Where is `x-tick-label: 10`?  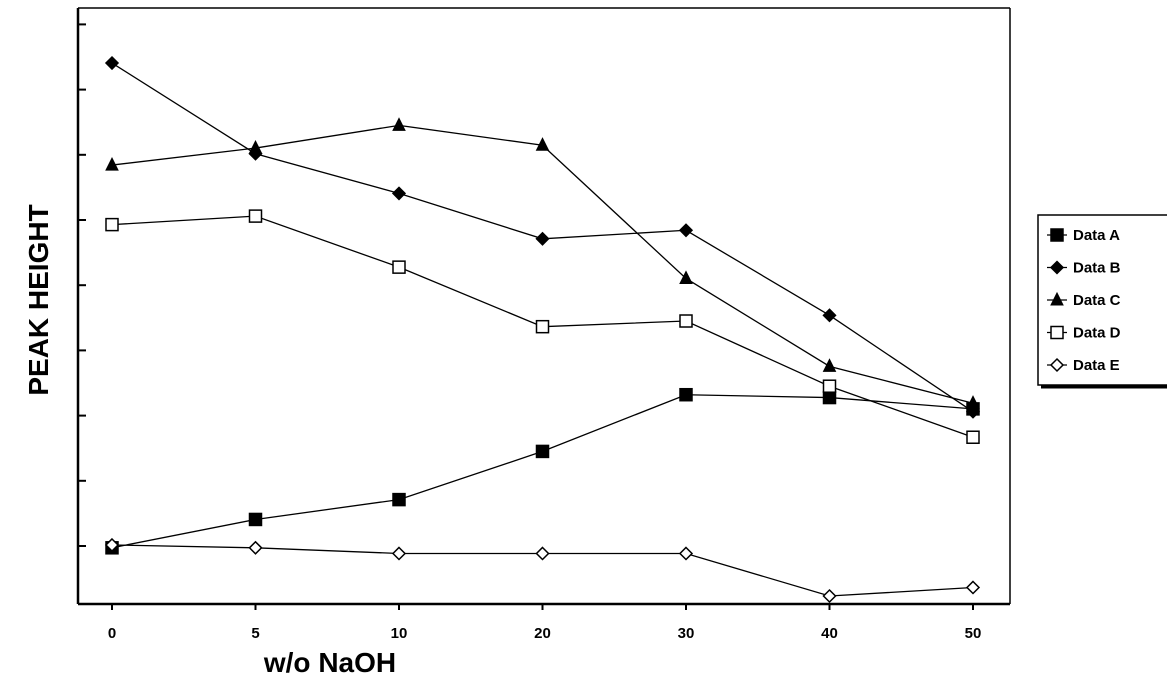
x-tick-label: 10 is located at coordinates (399, 633).